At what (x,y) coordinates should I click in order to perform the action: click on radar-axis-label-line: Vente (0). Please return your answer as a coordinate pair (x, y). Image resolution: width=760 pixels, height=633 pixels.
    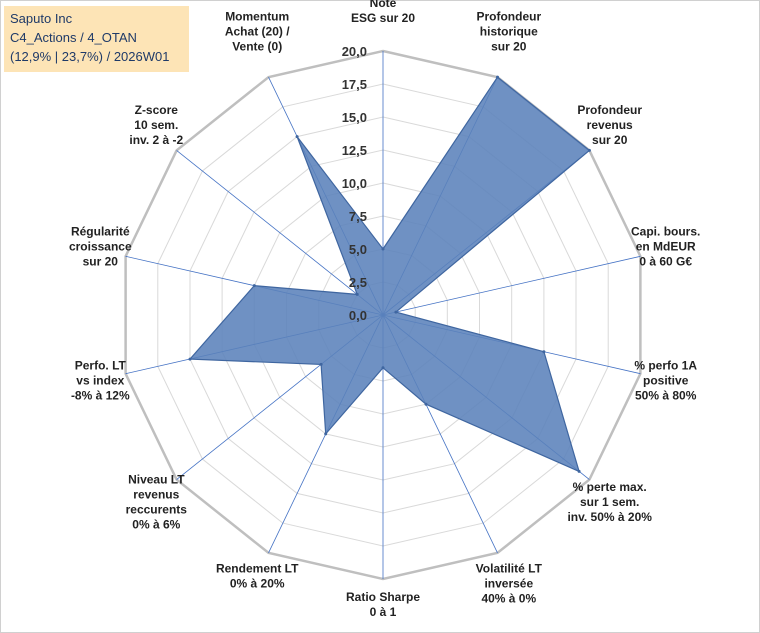
    Looking at the image, I should click on (257, 47).